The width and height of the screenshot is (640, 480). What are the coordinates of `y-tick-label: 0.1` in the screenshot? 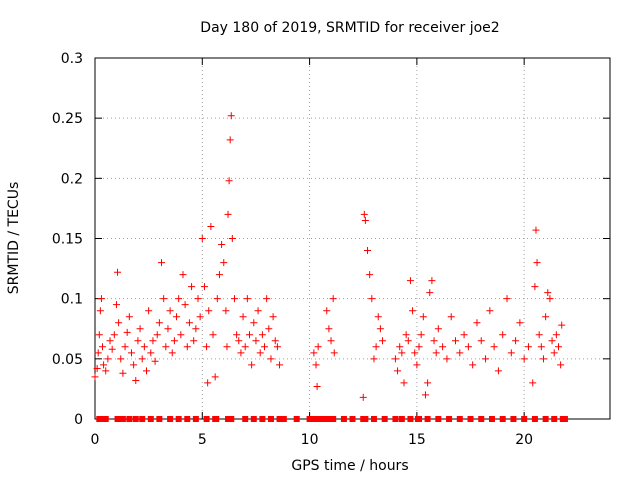 It's located at (72, 300).